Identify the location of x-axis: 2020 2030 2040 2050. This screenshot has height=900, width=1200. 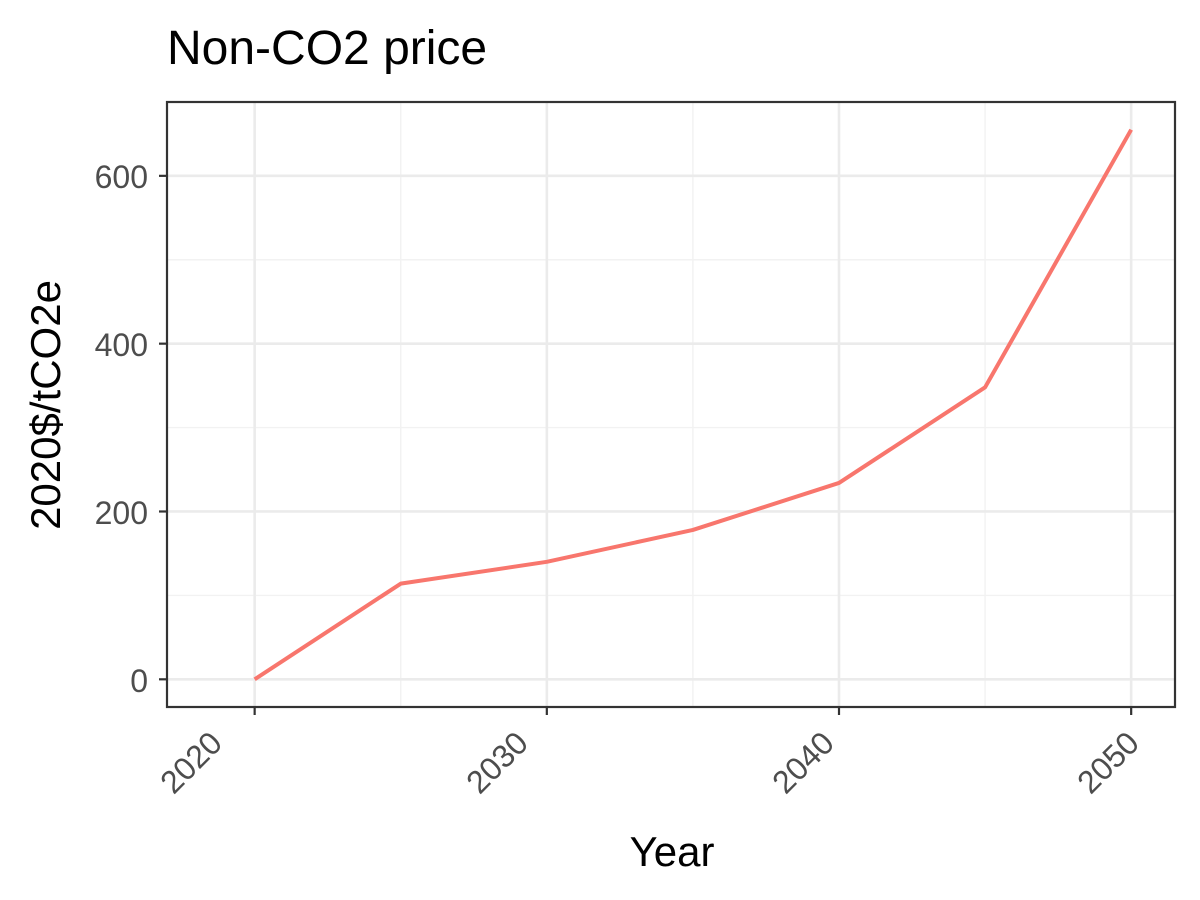
(649, 753).